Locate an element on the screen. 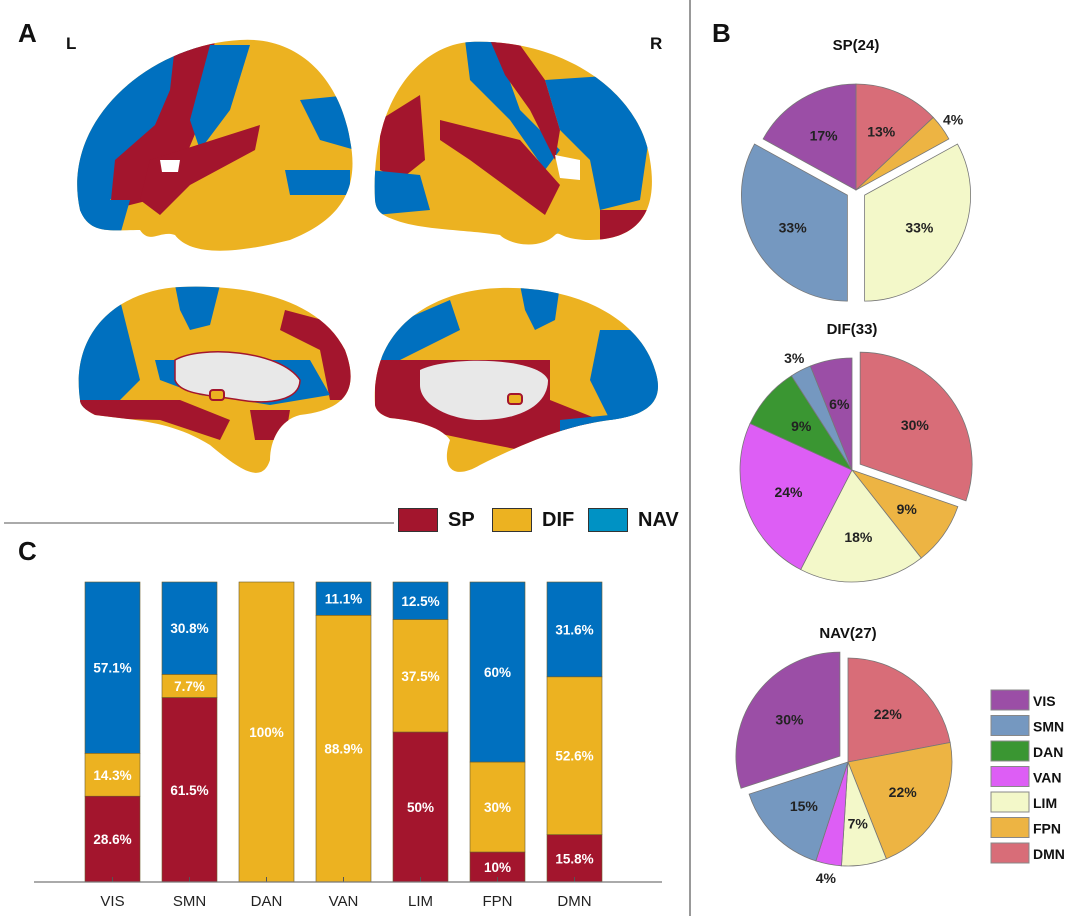 The image size is (1080, 916). pie-label: 13% is located at coordinates (881, 132).